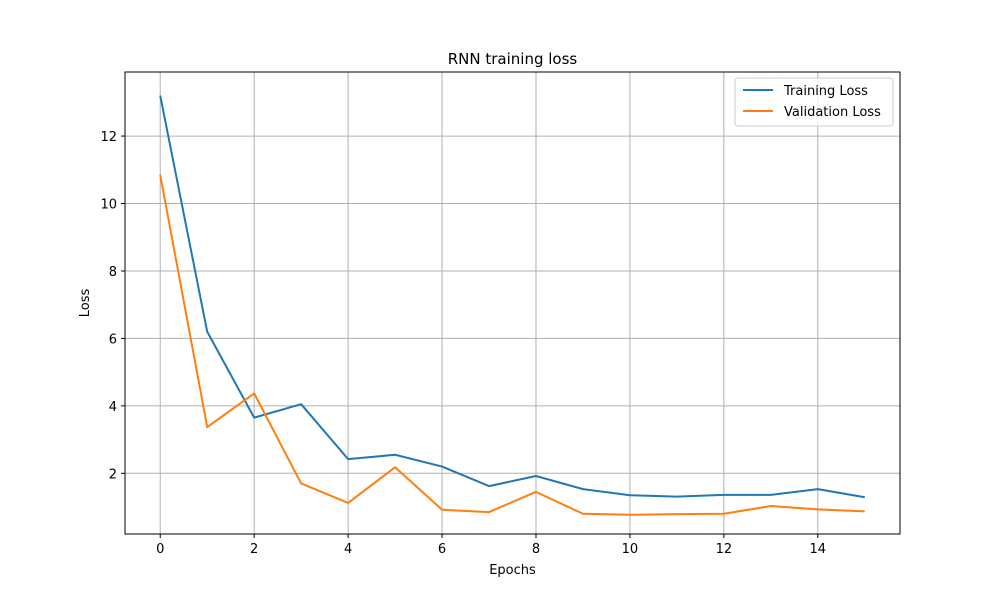 Image resolution: width=1000 pixels, height=600 pixels. I want to click on x-axis-label: Epochs, so click(512, 570).